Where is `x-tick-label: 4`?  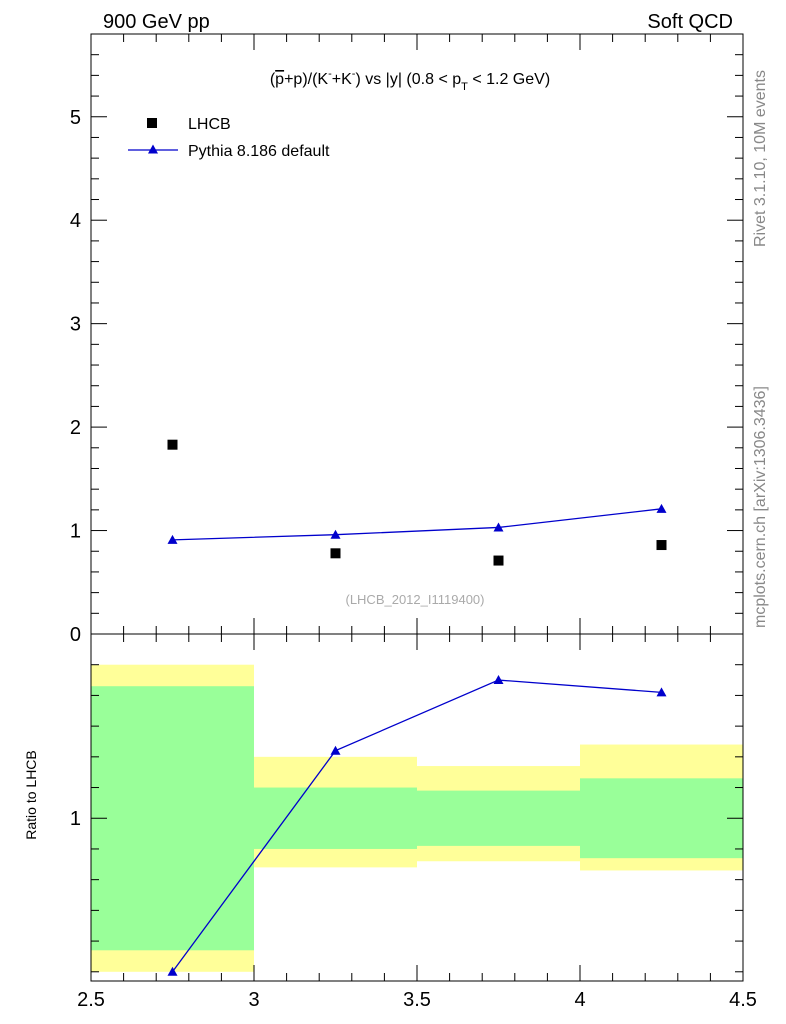 x-tick-label: 4 is located at coordinates (579, 1000).